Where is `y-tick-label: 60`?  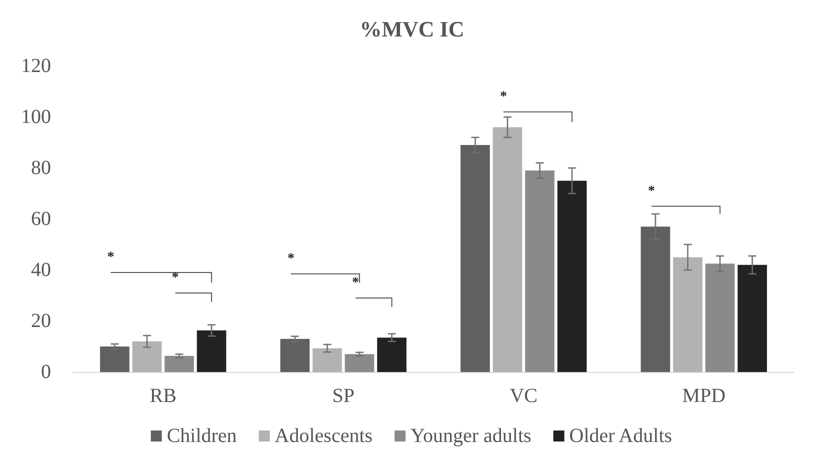
y-tick-label: 60 is located at coordinates (41, 219).